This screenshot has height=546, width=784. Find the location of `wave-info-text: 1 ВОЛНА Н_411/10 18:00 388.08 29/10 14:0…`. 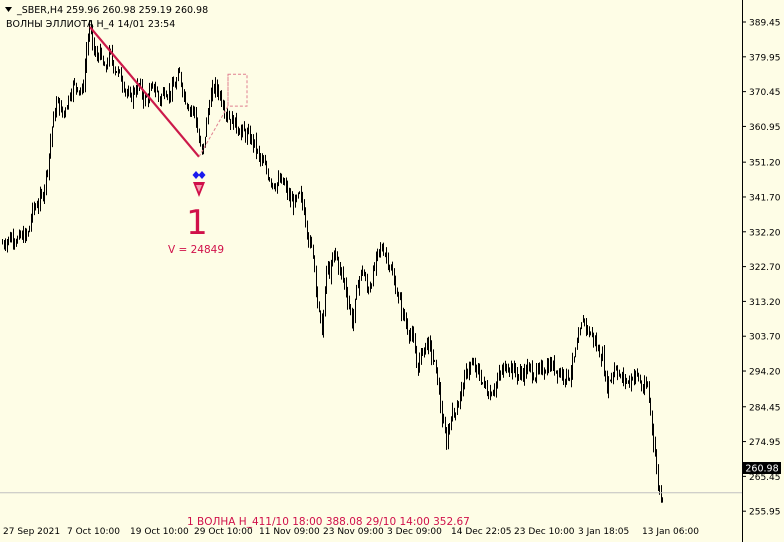

wave-info-text: 1 ВОЛНА Н_411/10 18:00 388.08 29/10 14:0… is located at coordinates (328, 522).